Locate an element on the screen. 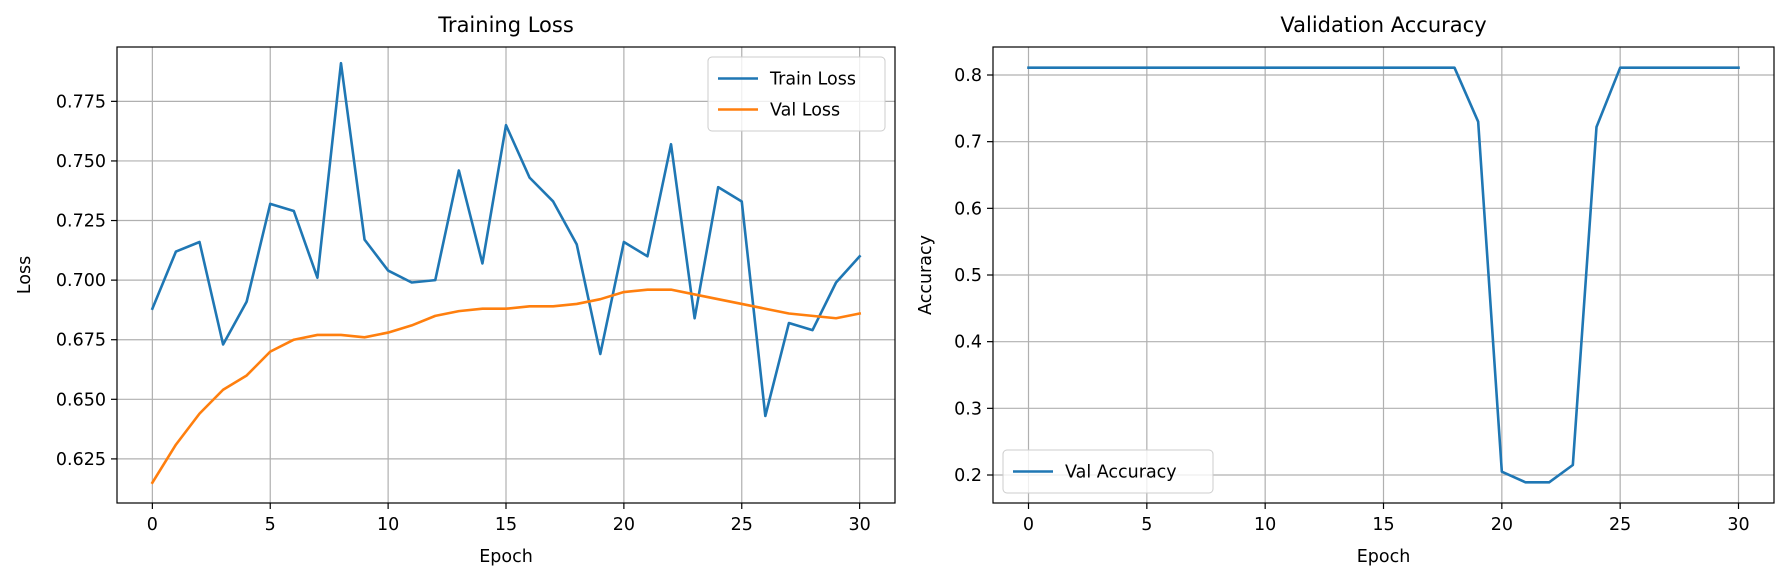  val-loss-line is located at coordinates (506, 386).